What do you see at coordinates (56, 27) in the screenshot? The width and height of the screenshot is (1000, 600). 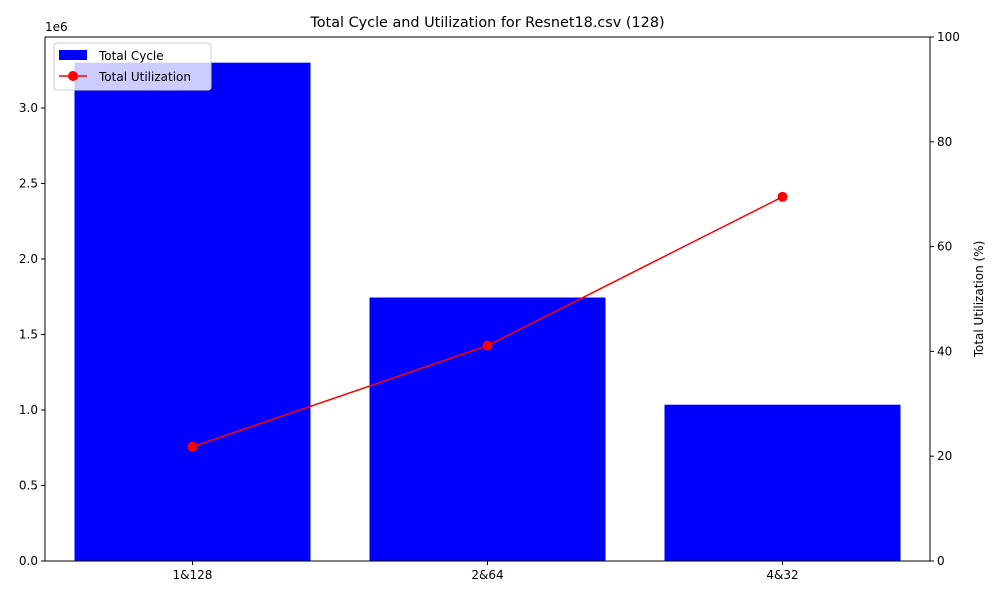 I see `left-axis-offset-text: 1e6` at bounding box center [56, 27].